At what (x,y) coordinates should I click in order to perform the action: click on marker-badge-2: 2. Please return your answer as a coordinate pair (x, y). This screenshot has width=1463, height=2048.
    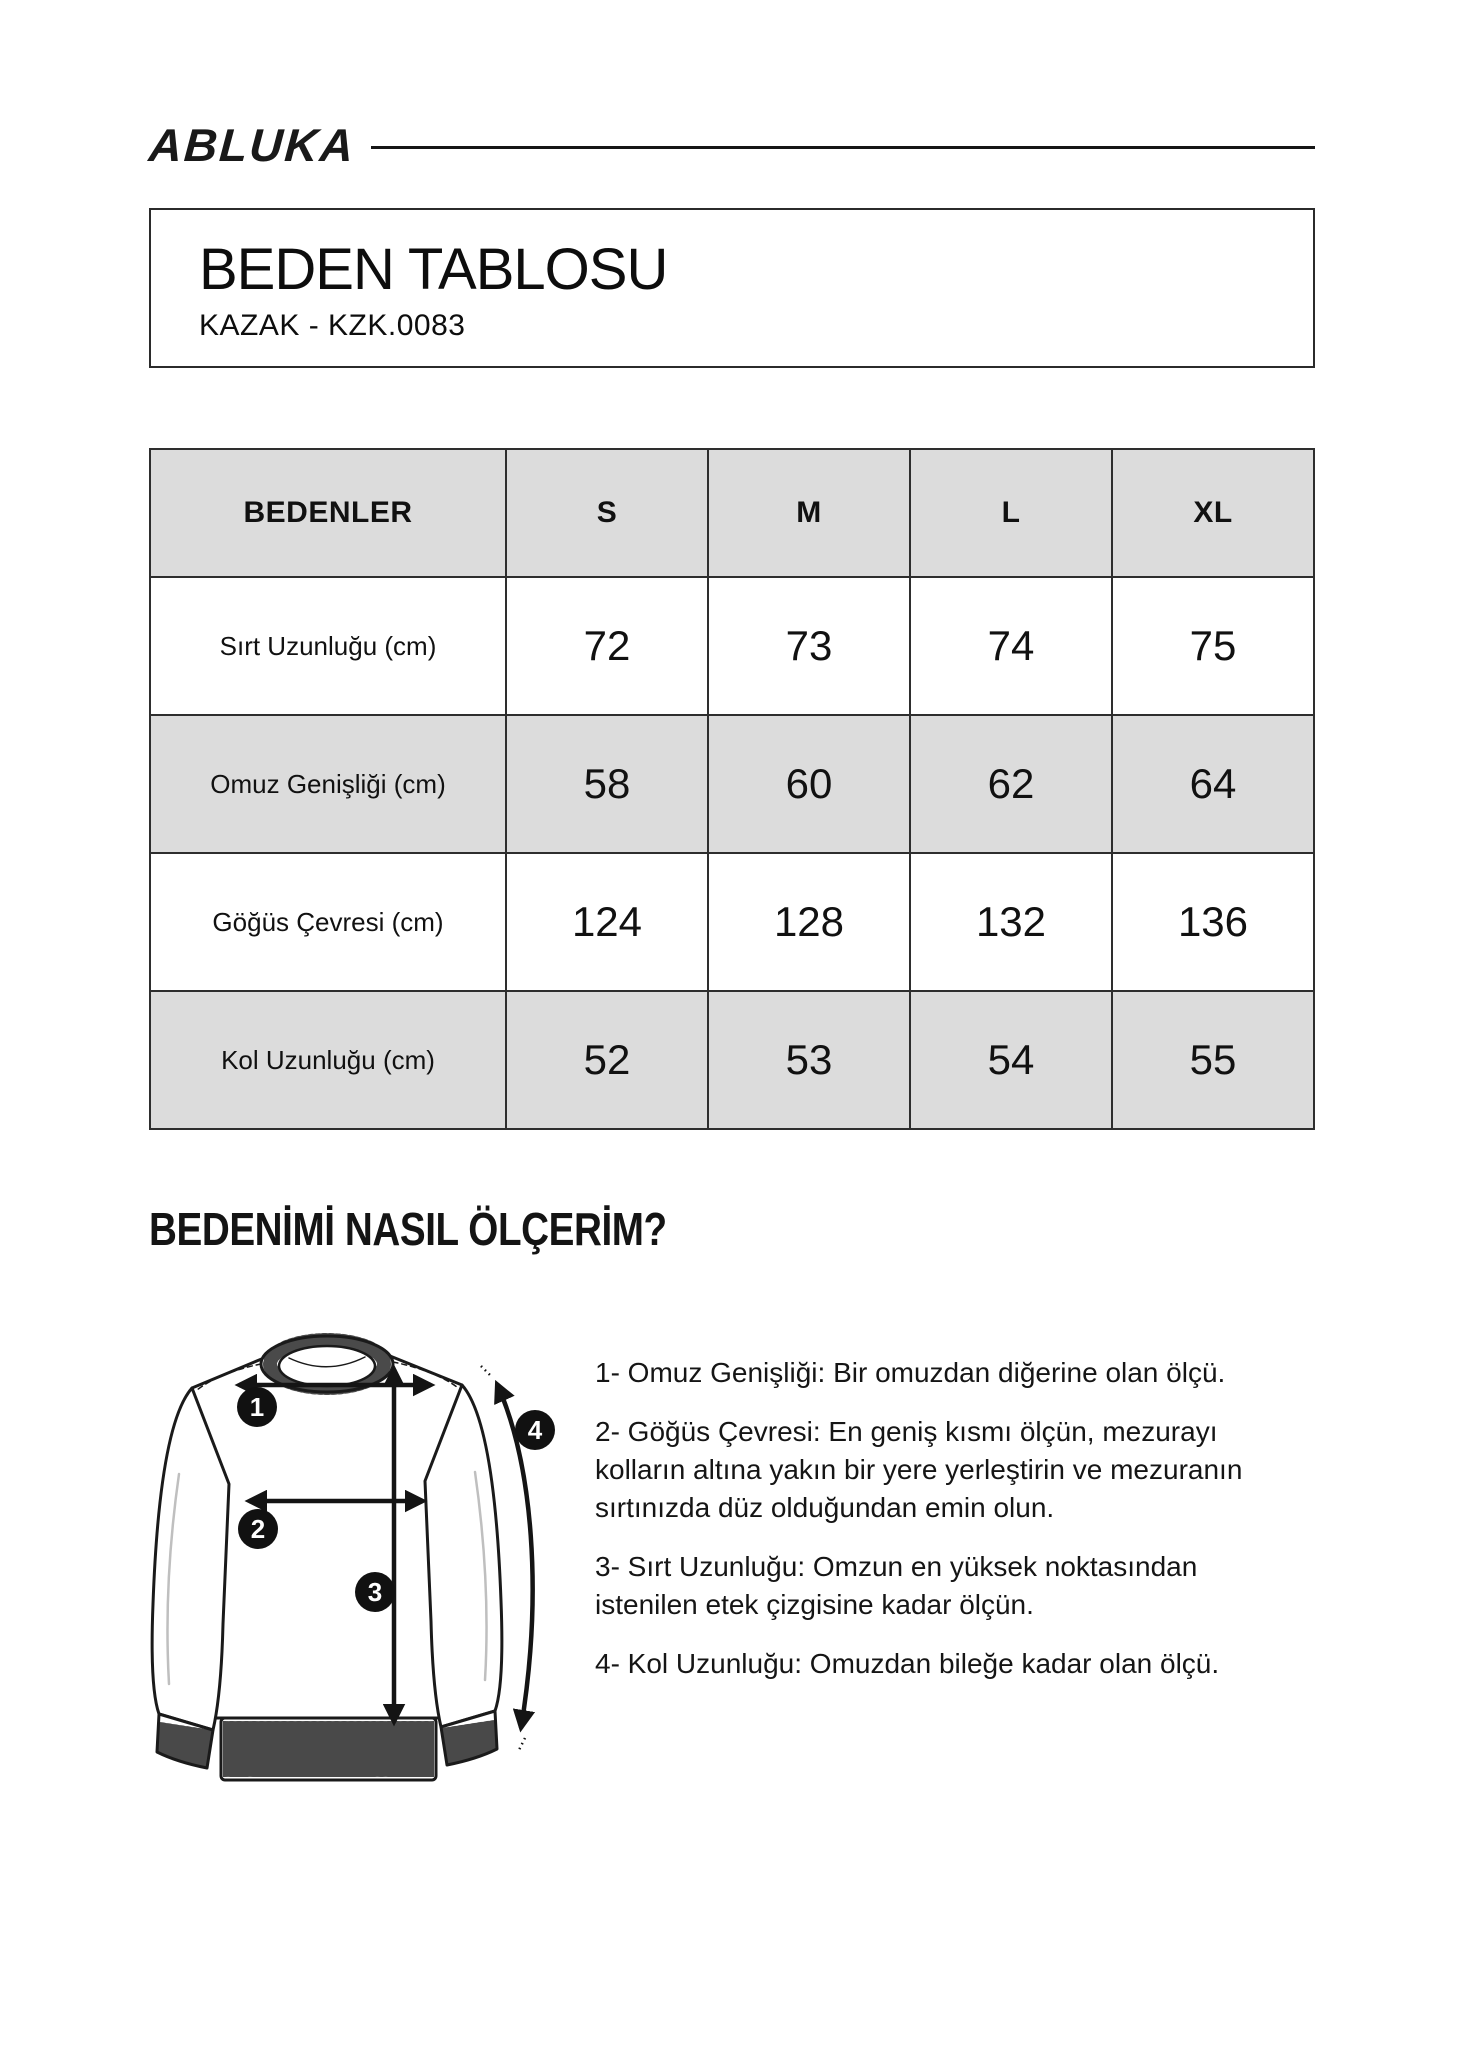
    Looking at the image, I should click on (258, 1529).